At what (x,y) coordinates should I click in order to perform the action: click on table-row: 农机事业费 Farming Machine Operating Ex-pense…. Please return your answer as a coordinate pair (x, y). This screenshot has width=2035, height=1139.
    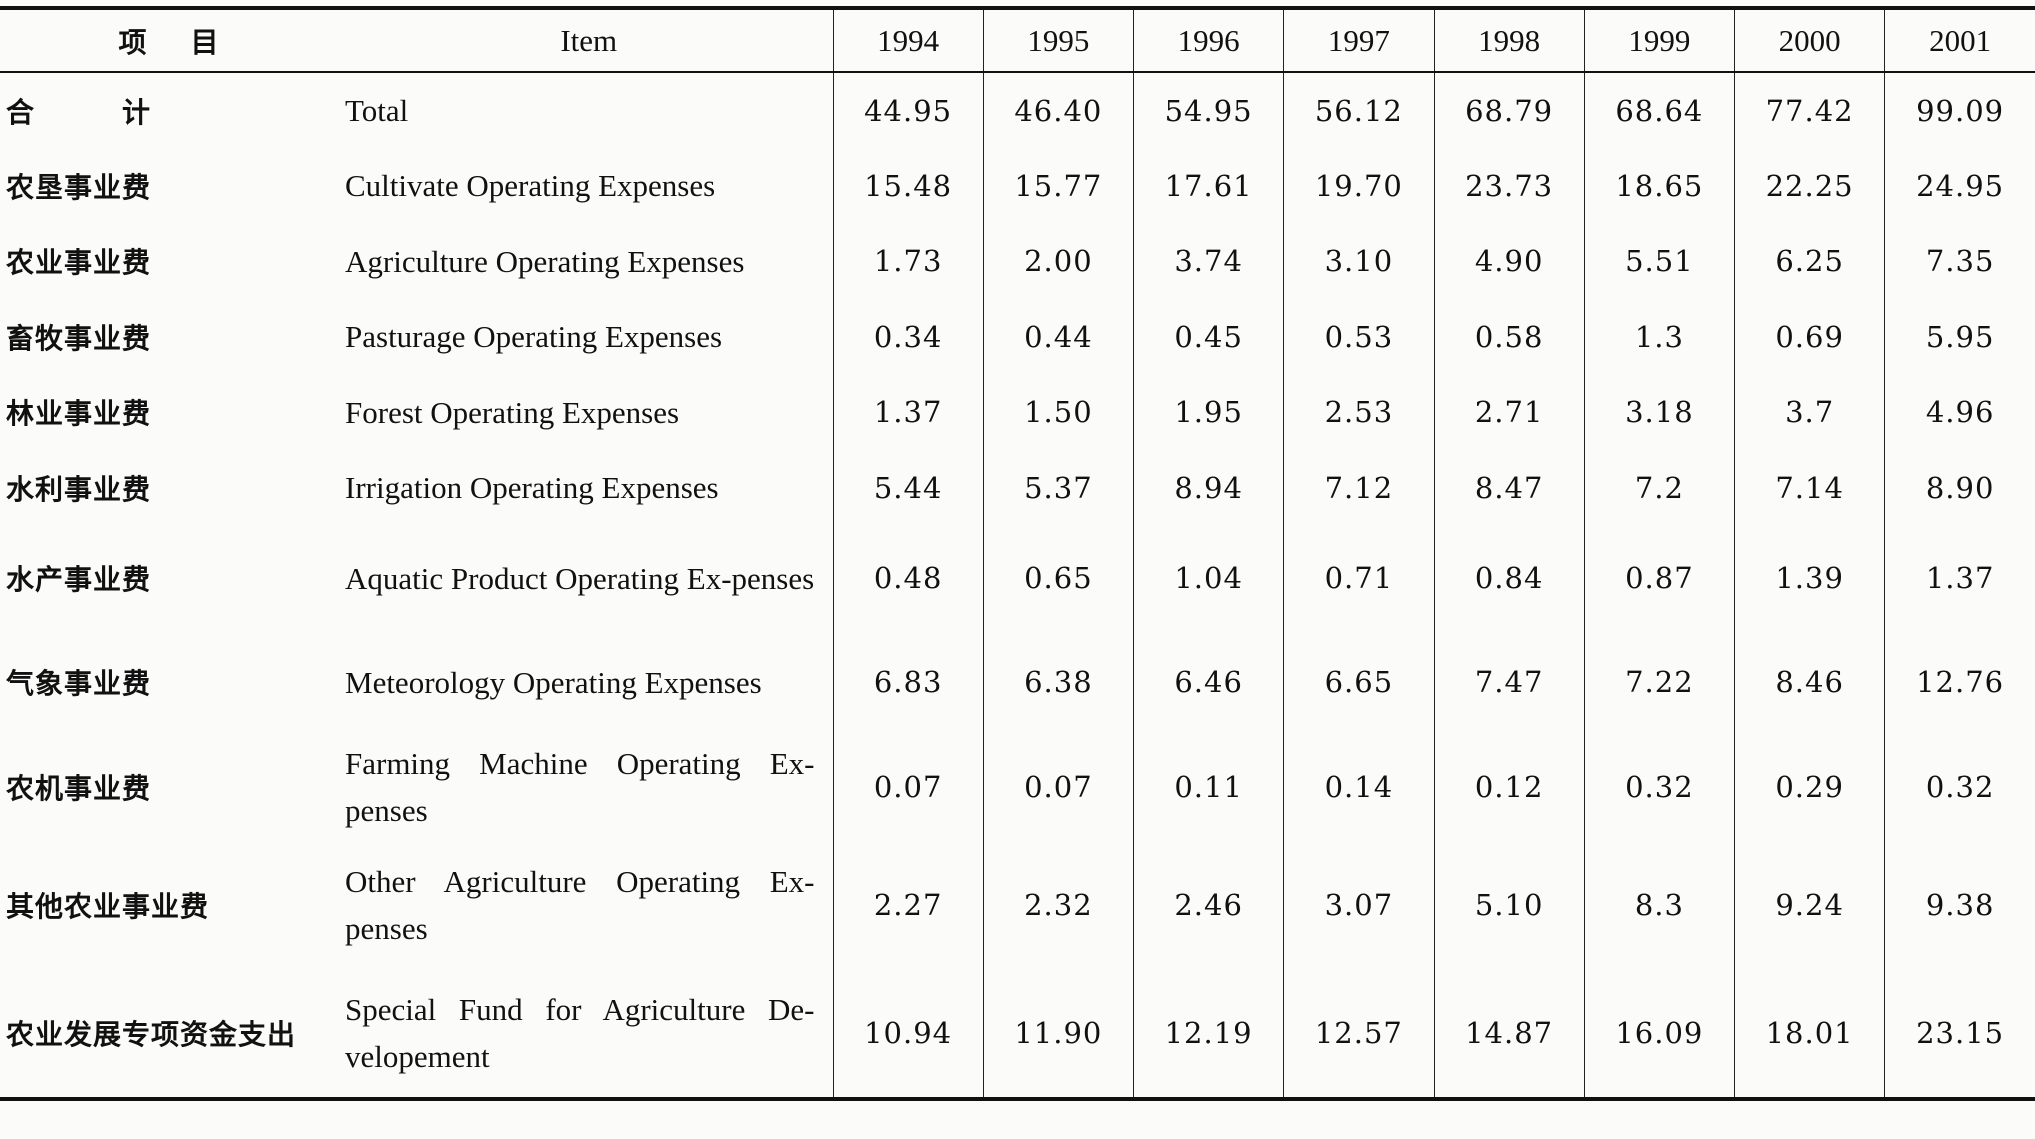
    Looking at the image, I should click on (1017, 787).